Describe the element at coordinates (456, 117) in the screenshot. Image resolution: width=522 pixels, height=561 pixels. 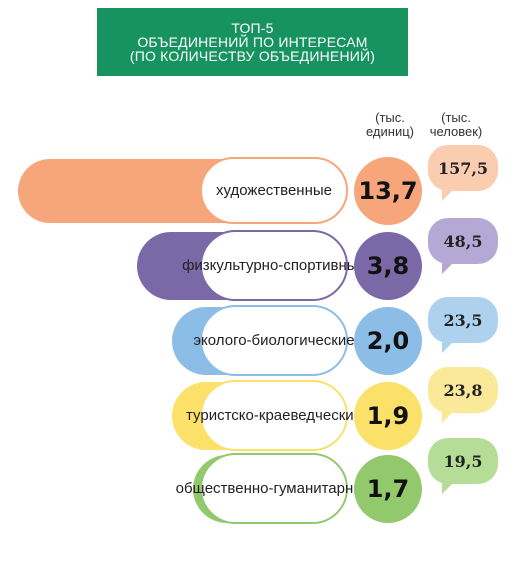
I see `unit-people-line-1: (тыс.` at that location.